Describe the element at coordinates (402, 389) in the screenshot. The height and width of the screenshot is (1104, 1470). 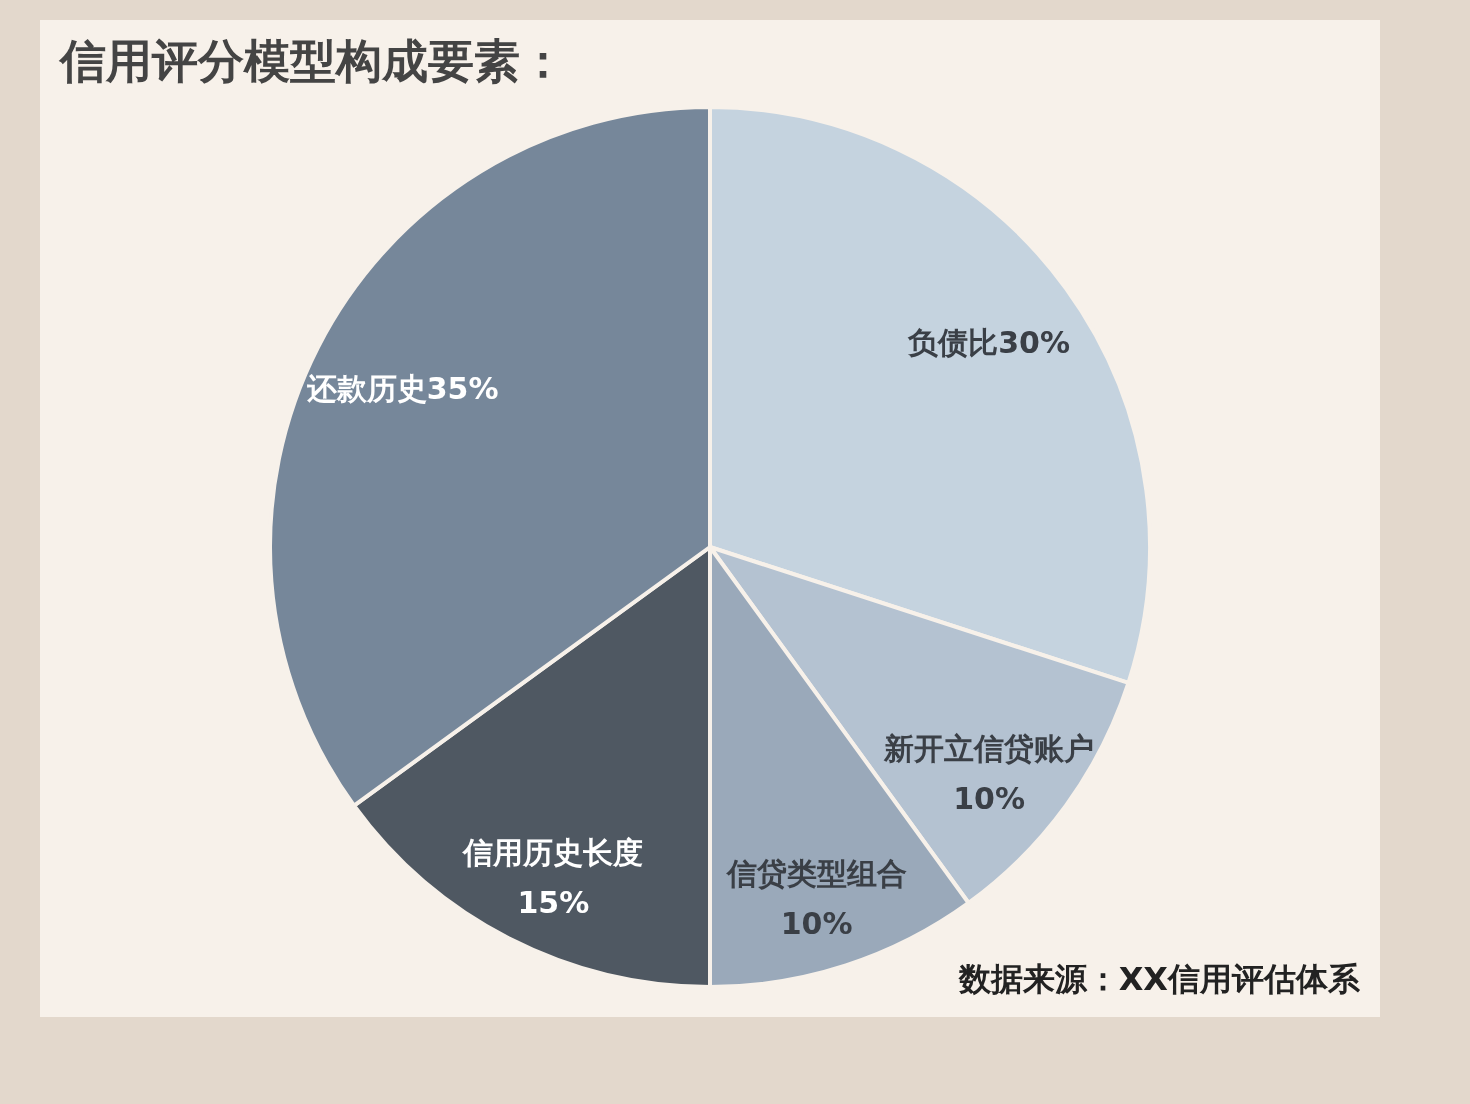
I see `slice-label: 还款历史35%` at that location.